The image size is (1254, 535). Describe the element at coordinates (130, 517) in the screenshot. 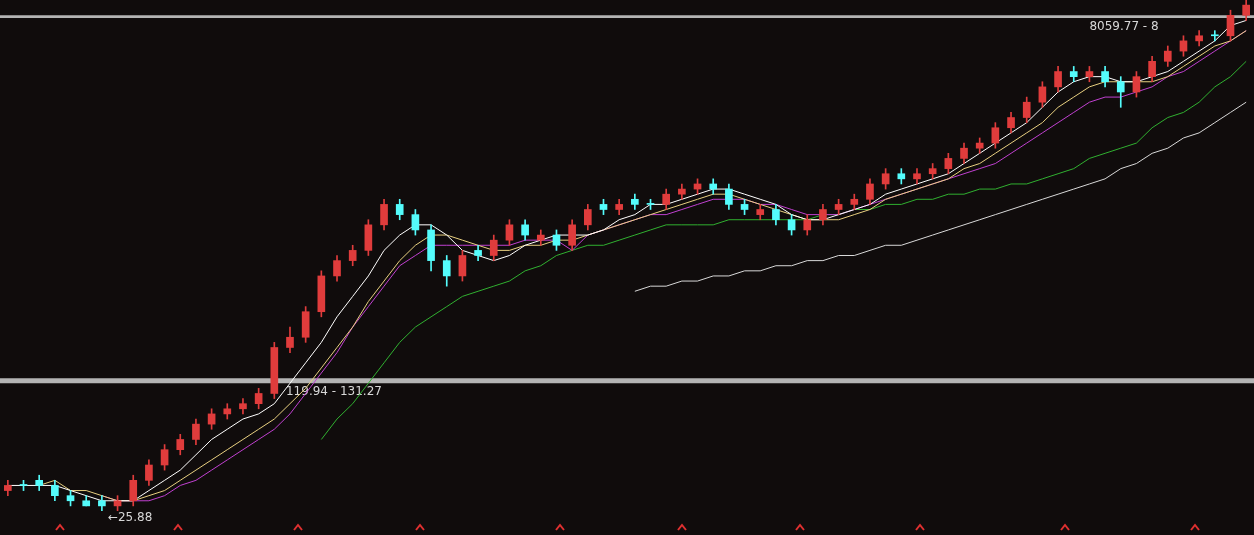

I see `annotation: ←25.88` at that location.